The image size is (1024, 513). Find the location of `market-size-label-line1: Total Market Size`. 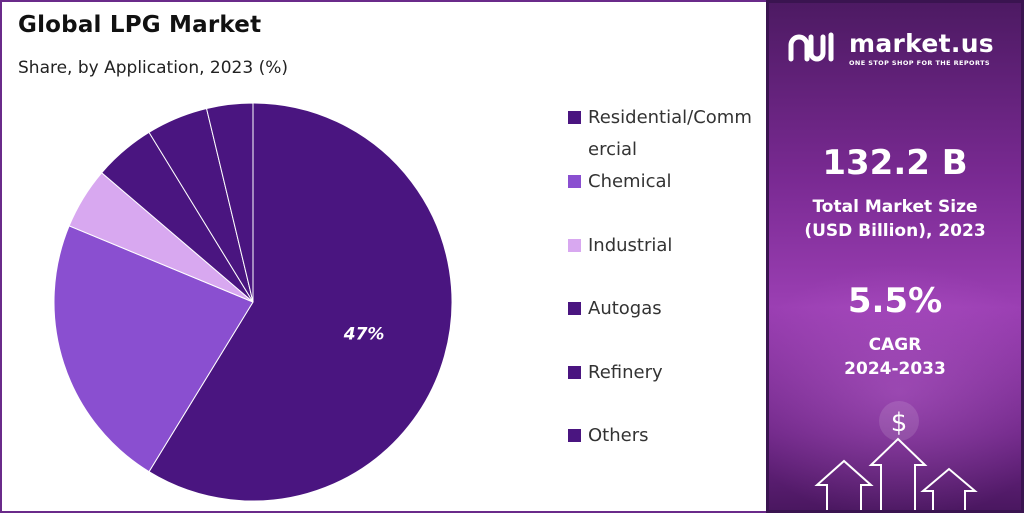

market-size-label-line1: Total Market Size is located at coordinates (895, 207).